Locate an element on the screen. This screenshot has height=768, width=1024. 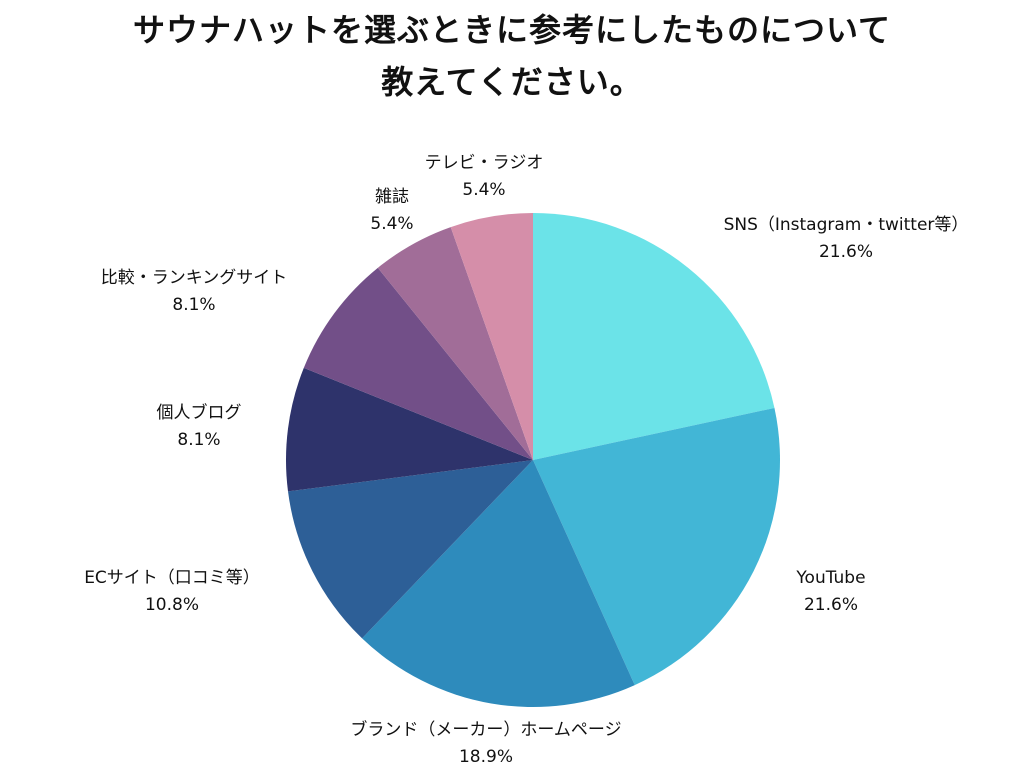
slice-category-label-5: 個人ブログ is located at coordinates (199, 412).